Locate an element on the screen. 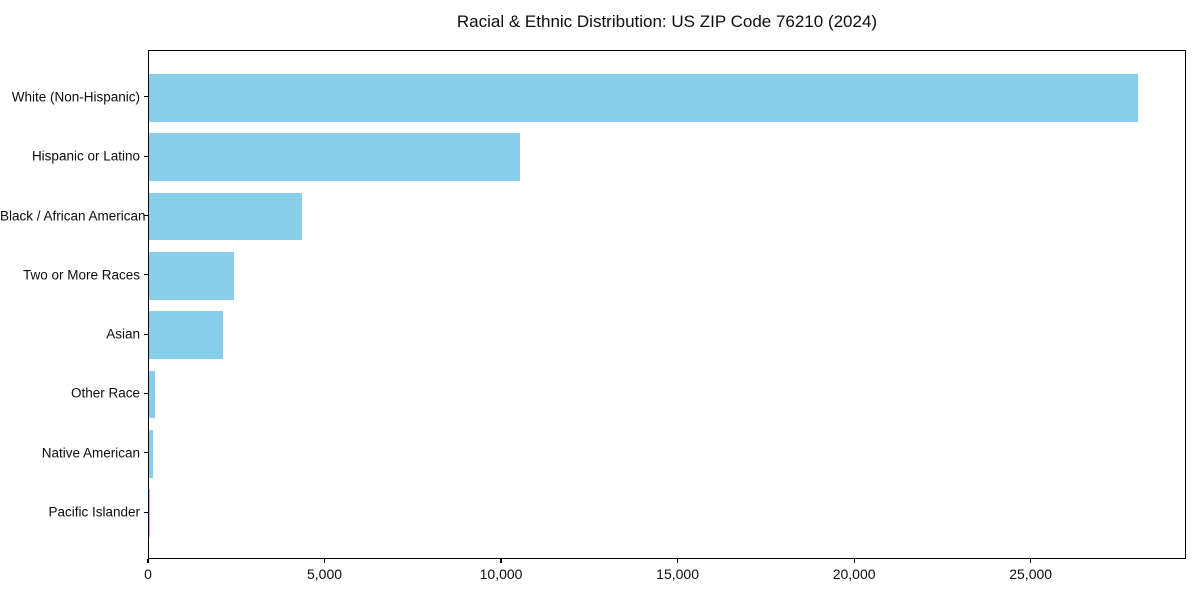 Image resolution: width=1200 pixels, height=600 pixels. y-tick-label-white-non-hispanic: White (Non-Hispanic) is located at coordinates (75, 97).